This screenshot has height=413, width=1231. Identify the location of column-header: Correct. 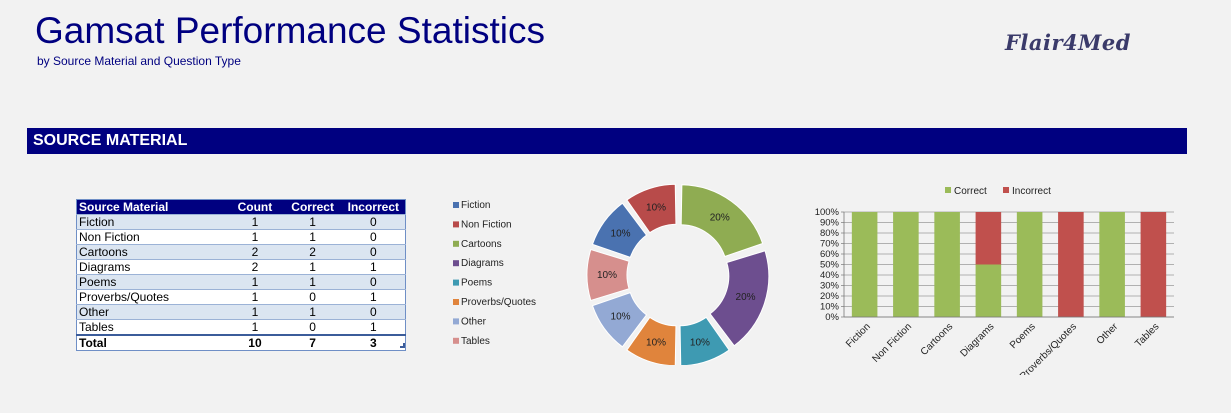
(312, 207).